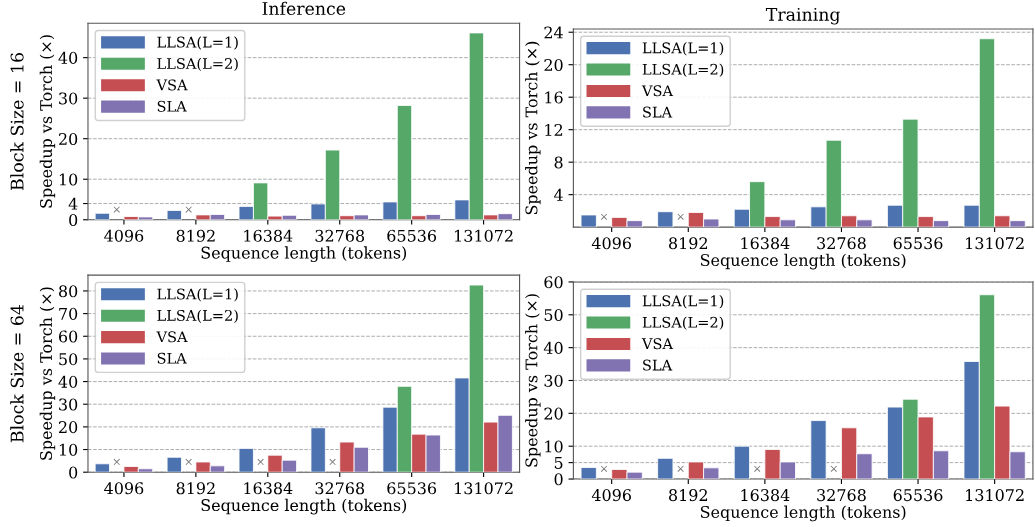 Image resolution: width=1035 pixels, height=527 pixels. Describe the element at coordinates (553, 282) in the screenshot. I see `y-tick-label: 60` at that location.